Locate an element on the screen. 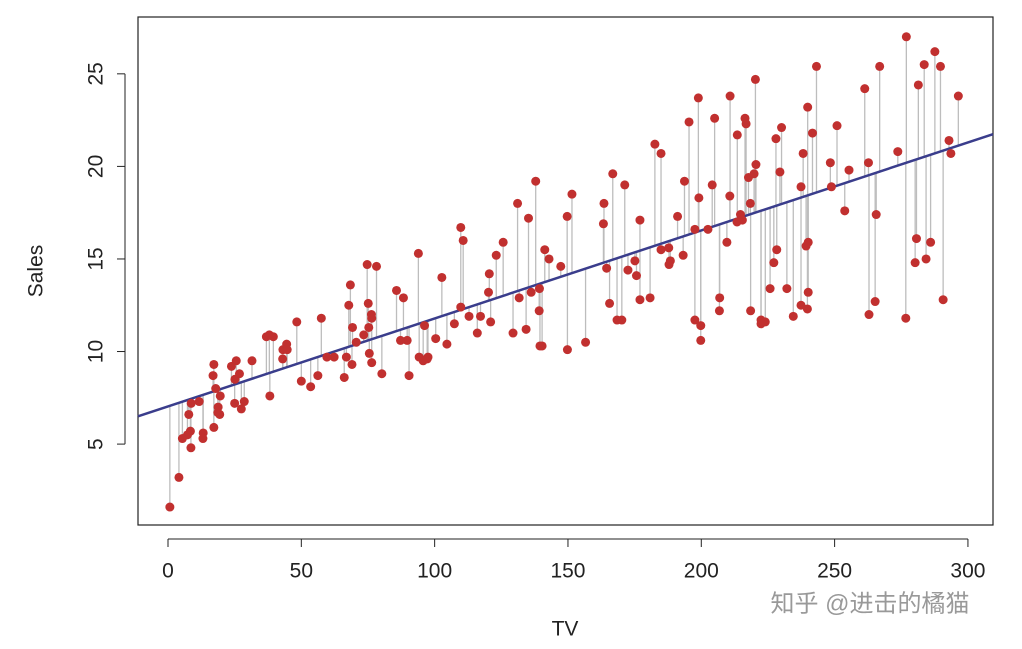  x-tick-label: 150 is located at coordinates (567, 571).